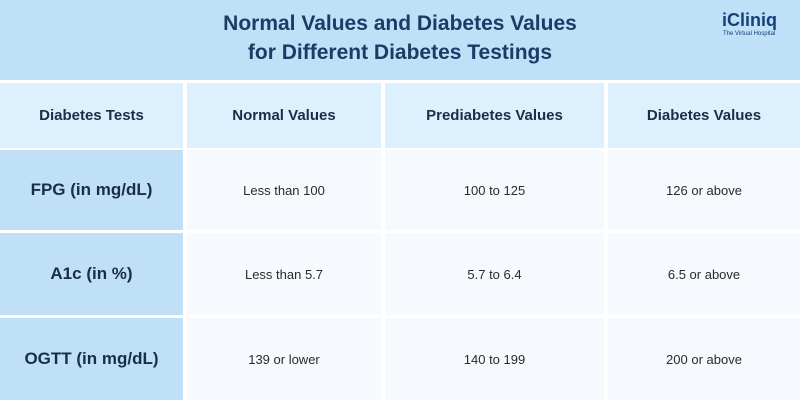 This screenshot has width=800, height=400. What do you see at coordinates (284, 274) in the screenshot?
I see `a1c-normal-value: Less than 5.7` at bounding box center [284, 274].